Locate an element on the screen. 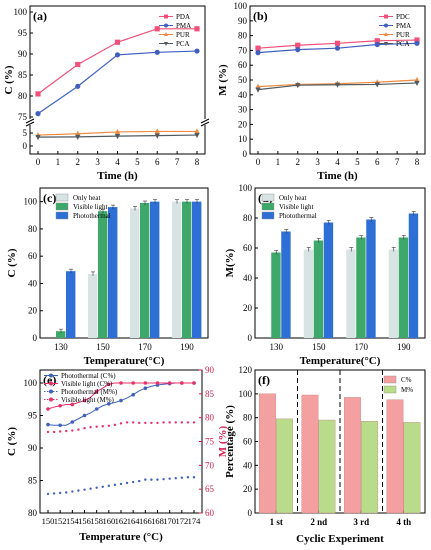  legend-label: Only heat is located at coordinates (86, 198).